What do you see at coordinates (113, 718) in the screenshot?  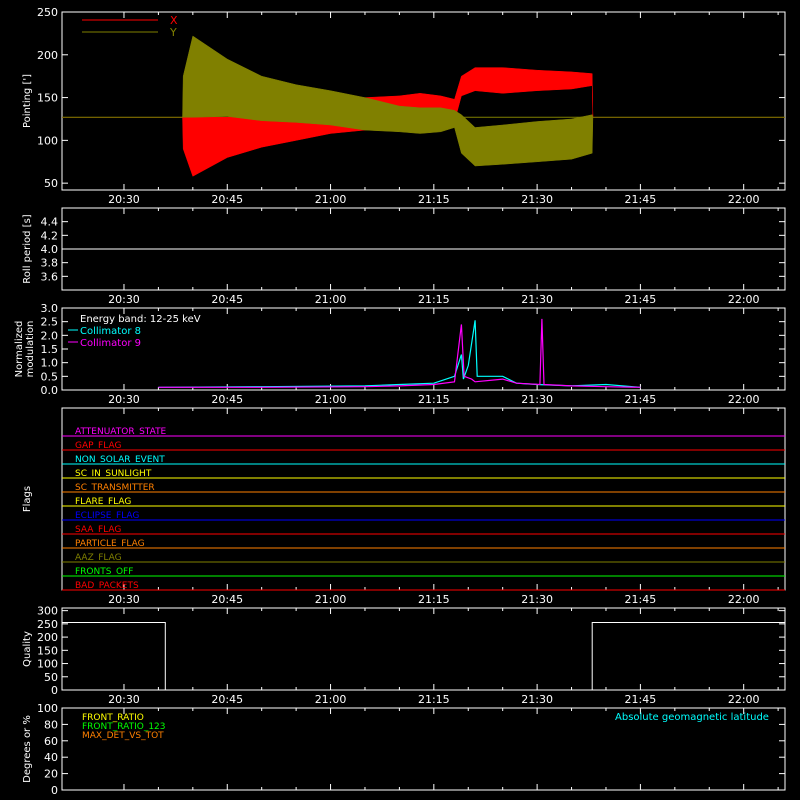 I see `legend-label-front_ratio: FRONT_RATIO` at bounding box center [113, 718].